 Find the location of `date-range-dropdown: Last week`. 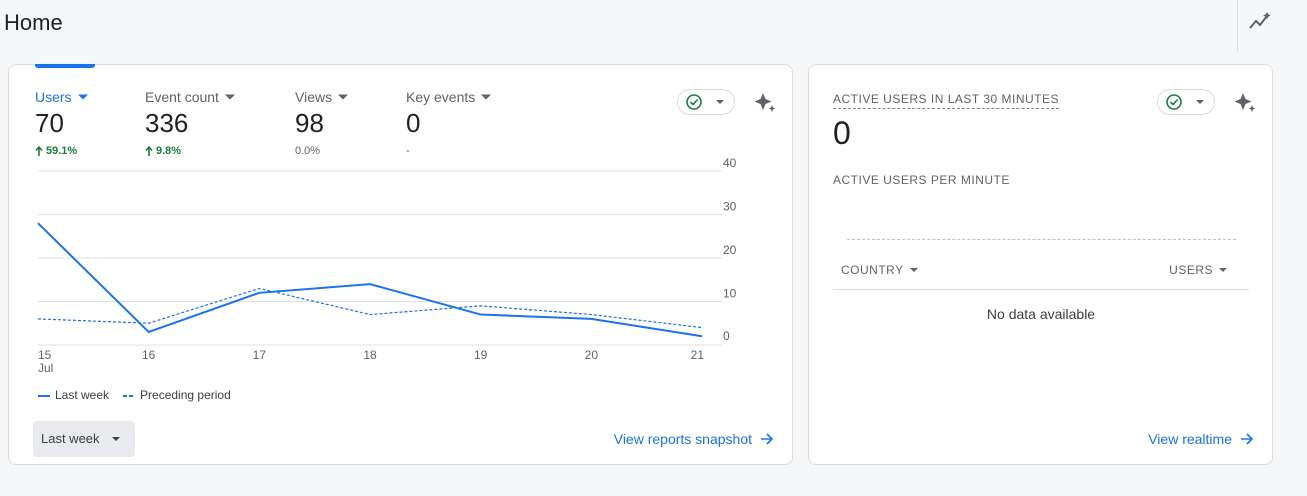

date-range-dropdown: Last week is located at coordinates (84, 439).